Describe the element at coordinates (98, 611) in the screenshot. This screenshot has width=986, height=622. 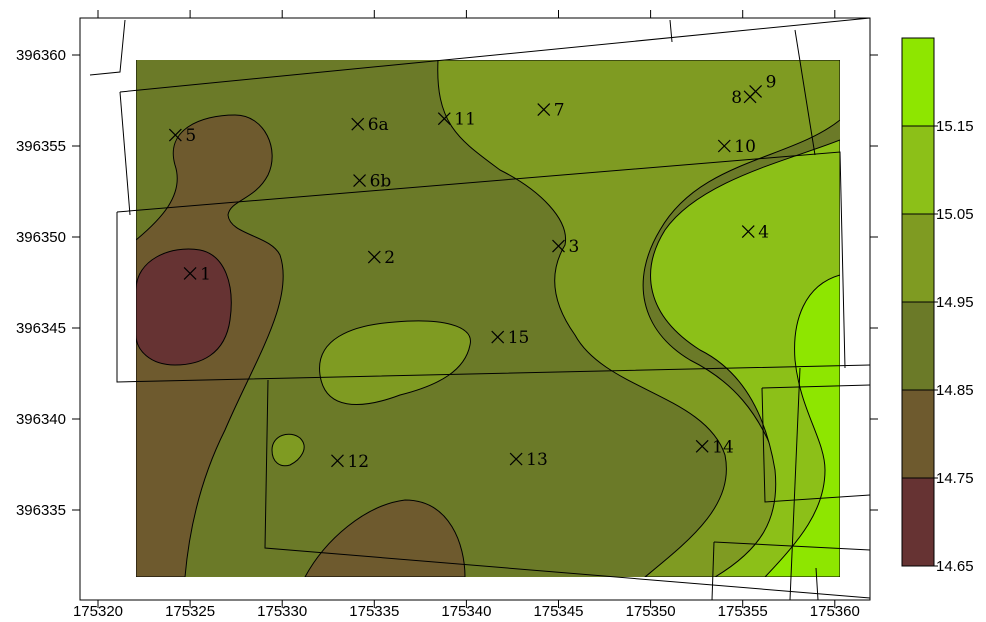
I see `x-tick-label: 175320` at that location.